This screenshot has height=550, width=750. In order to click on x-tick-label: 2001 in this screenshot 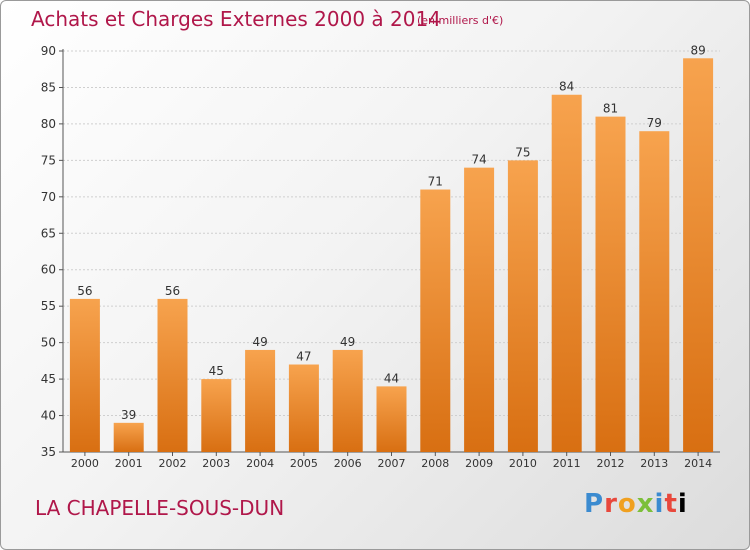, I will do `click(129, 463)`.